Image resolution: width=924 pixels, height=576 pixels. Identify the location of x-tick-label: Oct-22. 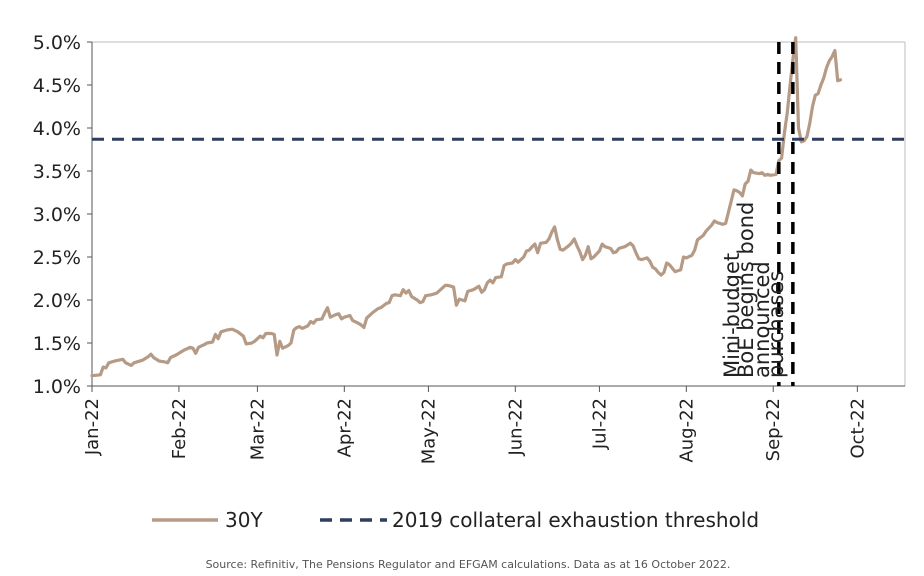
(857, 428).